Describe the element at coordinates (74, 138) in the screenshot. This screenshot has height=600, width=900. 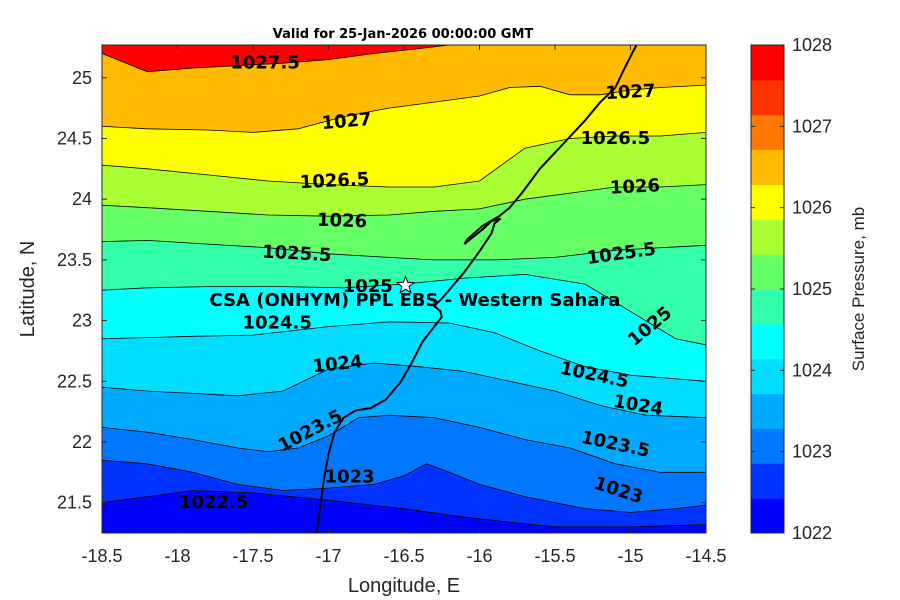
I see `y-tick-label: 24.5` at that location.